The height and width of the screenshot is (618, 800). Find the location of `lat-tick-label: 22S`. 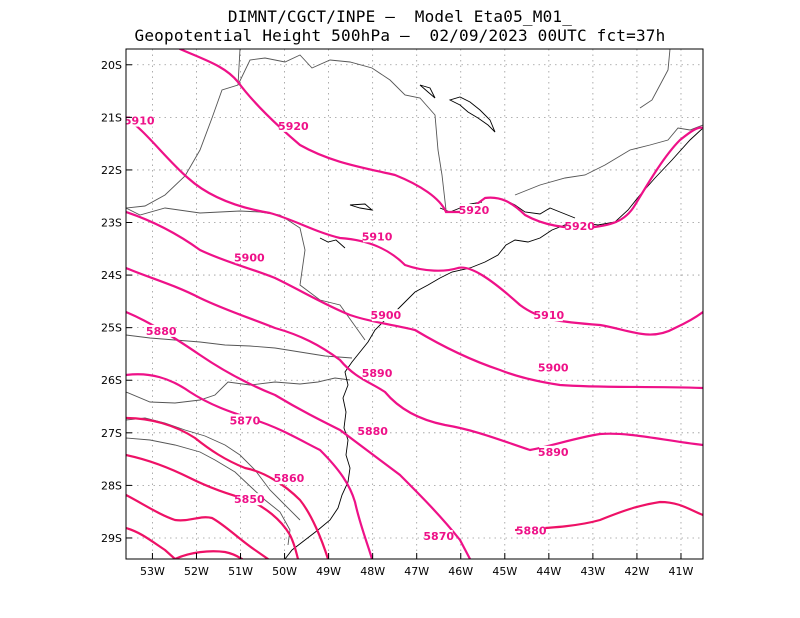

lat-tick-label: 22S is located at coordinates (111, 170).